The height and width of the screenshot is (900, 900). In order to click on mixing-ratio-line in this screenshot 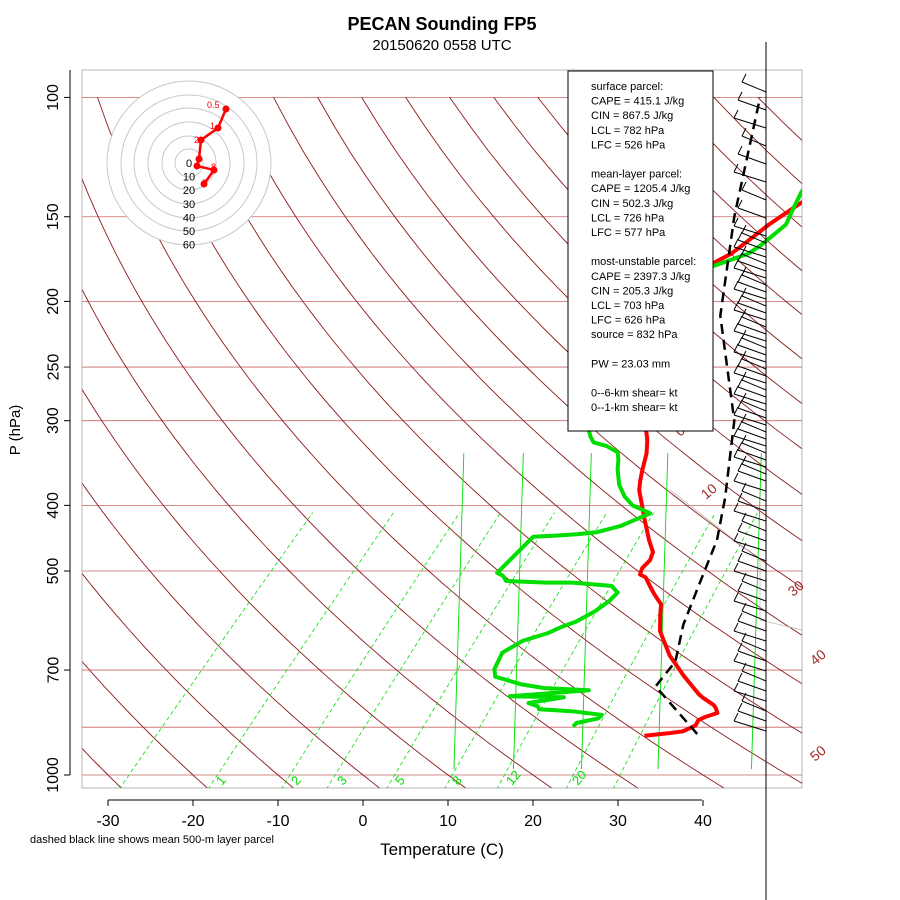, I will do `click(371, 650)`.